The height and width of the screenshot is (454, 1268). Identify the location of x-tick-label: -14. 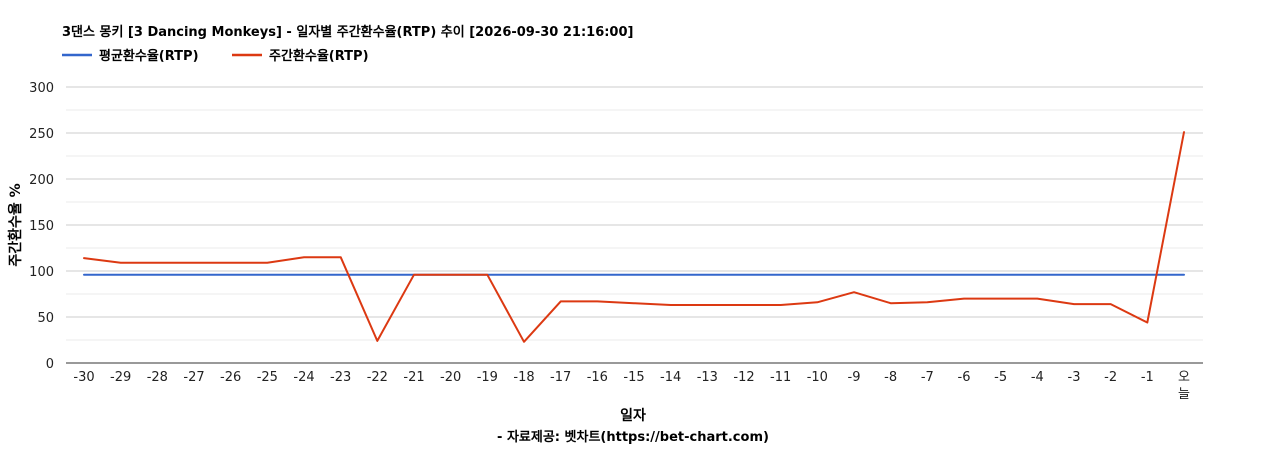
(670, 377).